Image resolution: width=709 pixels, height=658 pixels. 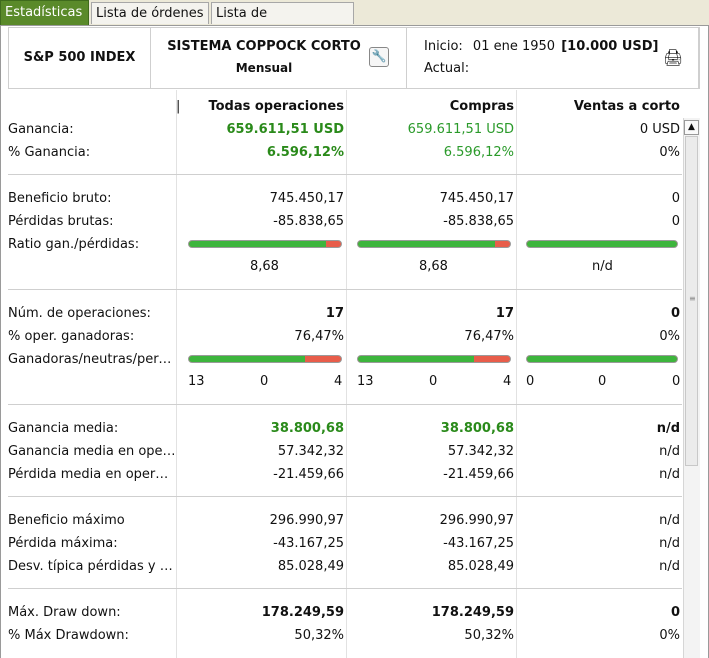 What do you see at coordinates (478, 152) in the screenshot?
I see `cell-buys: 6.596,12%` at bounding box center [478, 152].